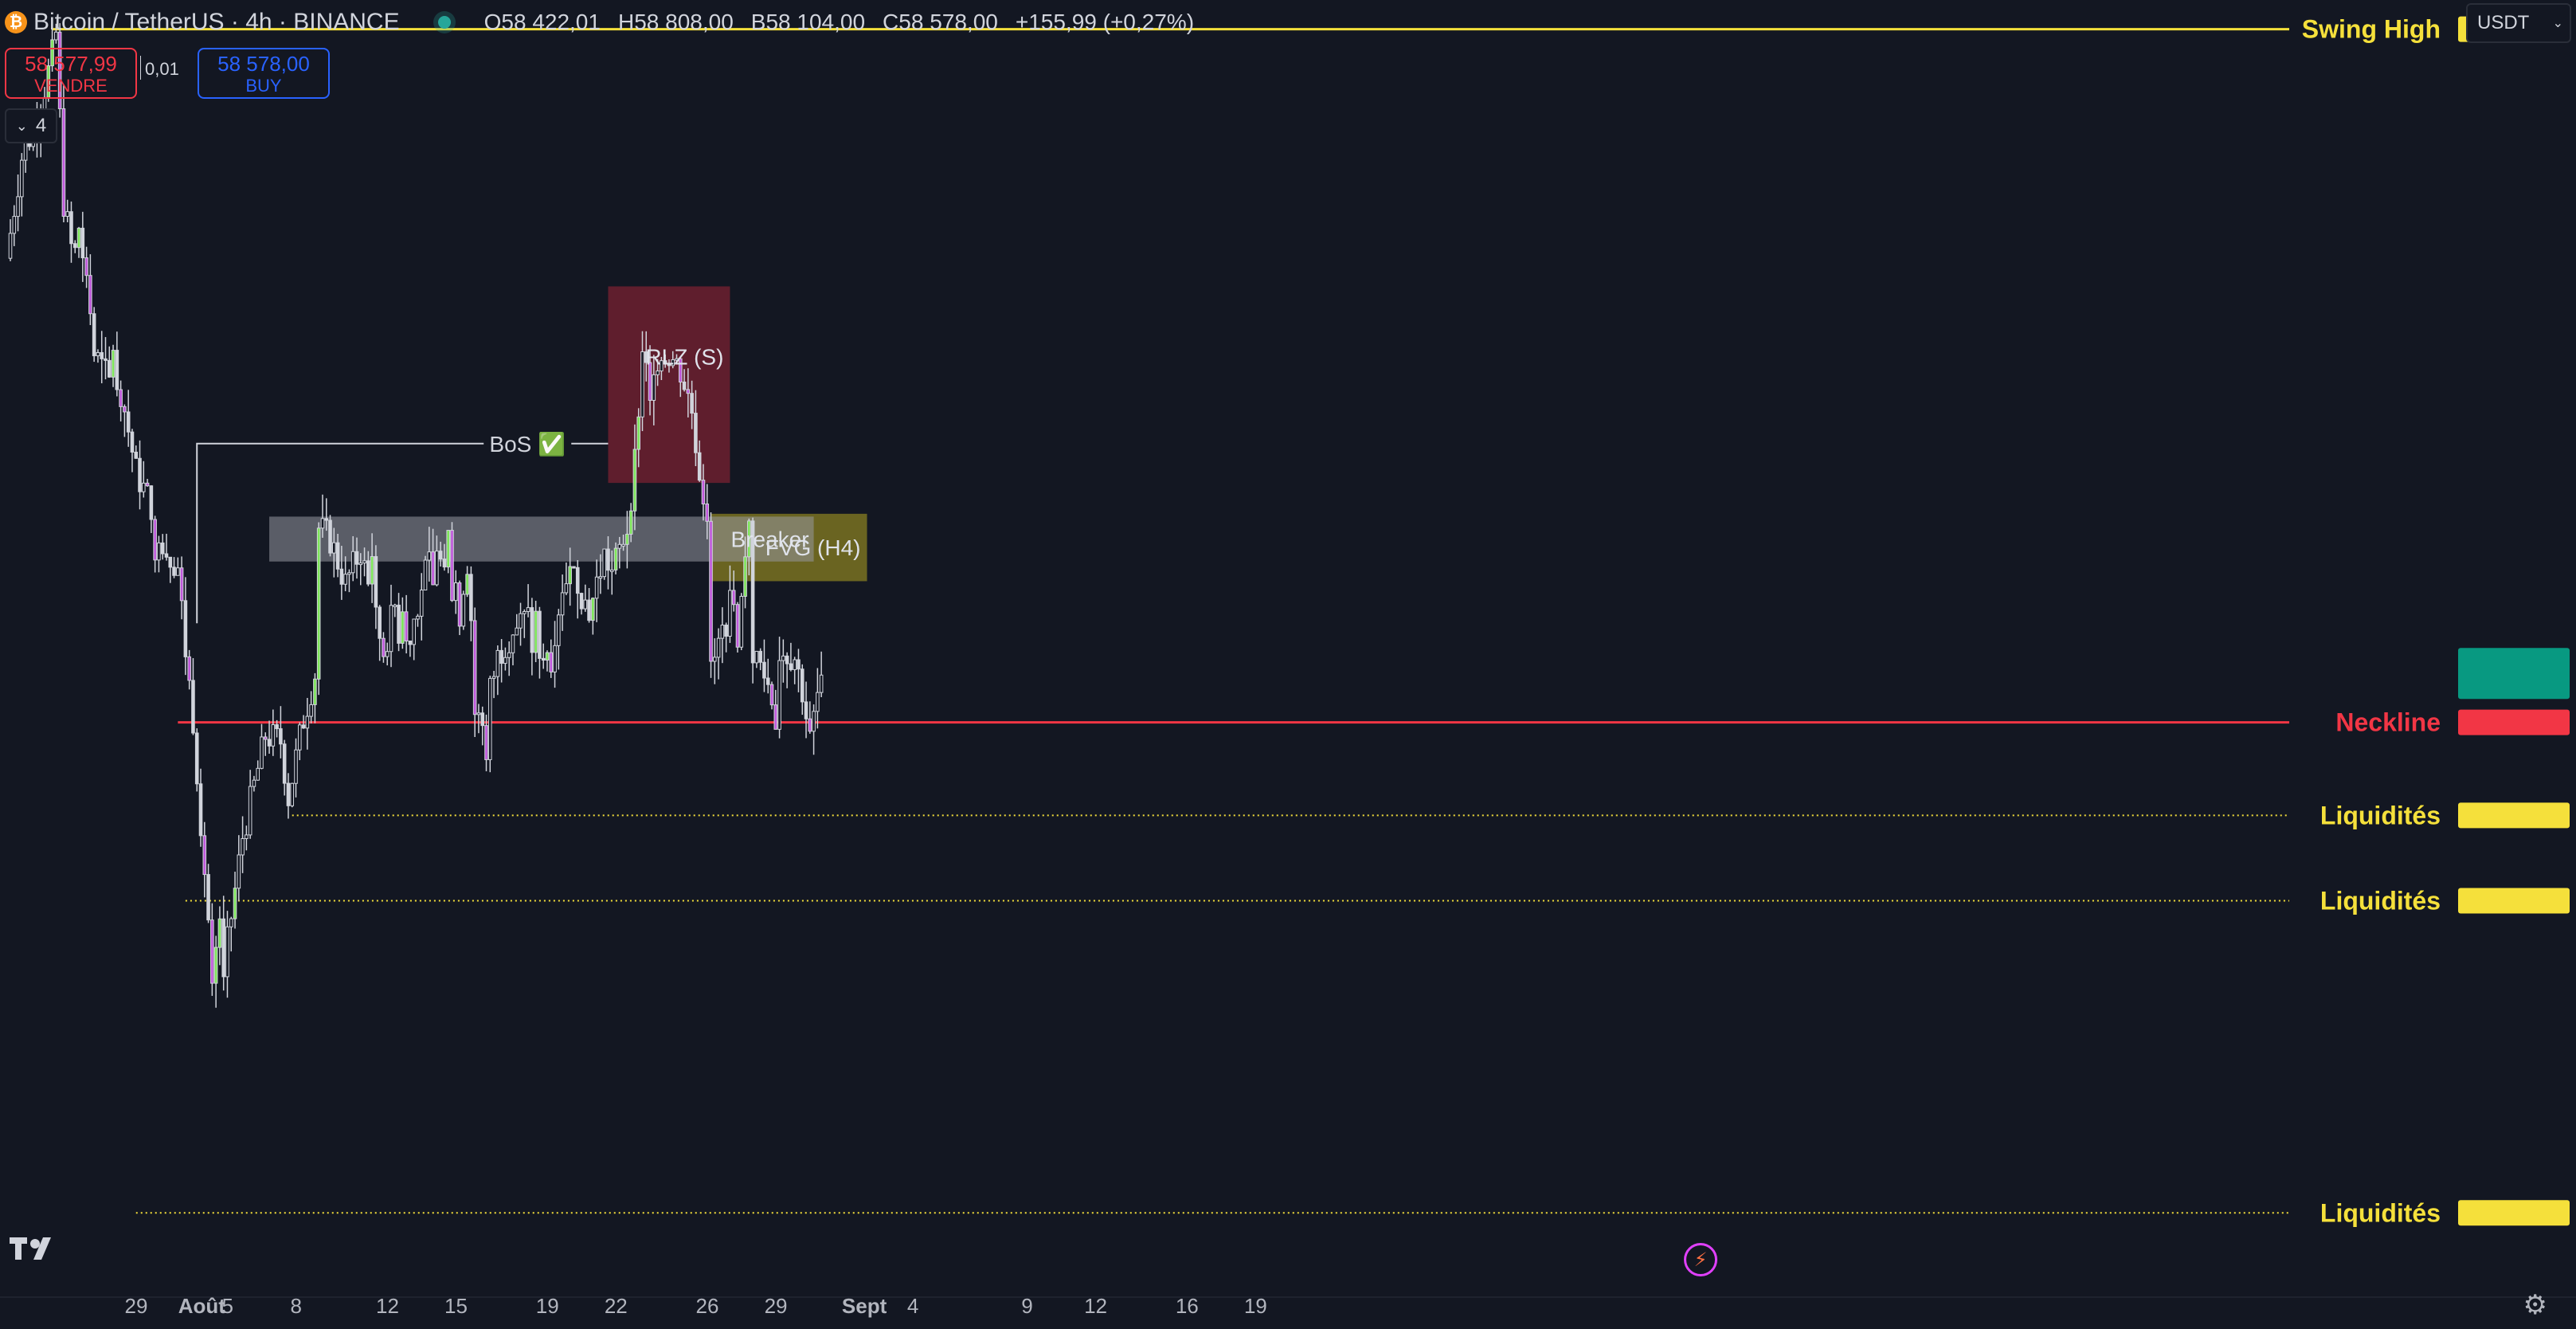  I want to click on buy-button: 58 578,00 BUY, so click(264, 73).